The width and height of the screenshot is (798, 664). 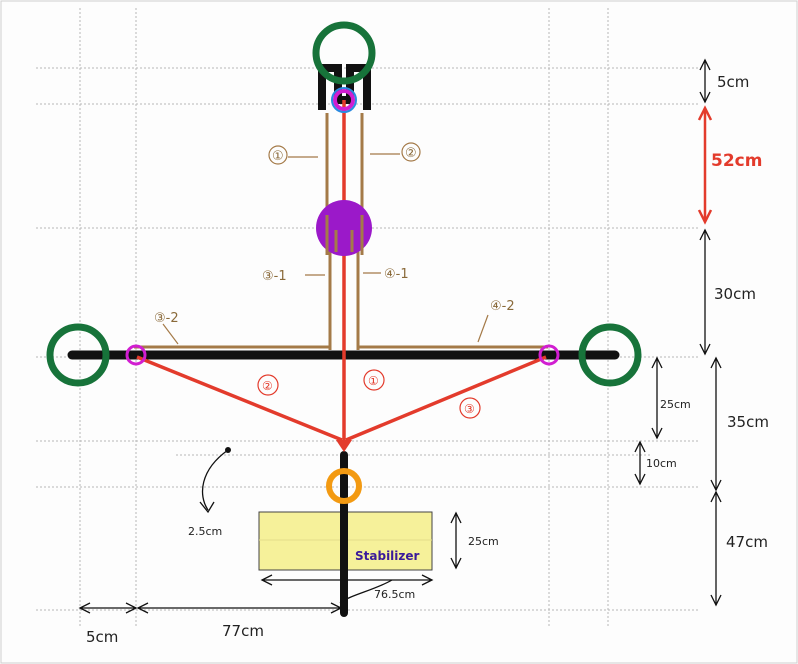 I want to click on label-strut-2: ②, so click(x=267, y=386).